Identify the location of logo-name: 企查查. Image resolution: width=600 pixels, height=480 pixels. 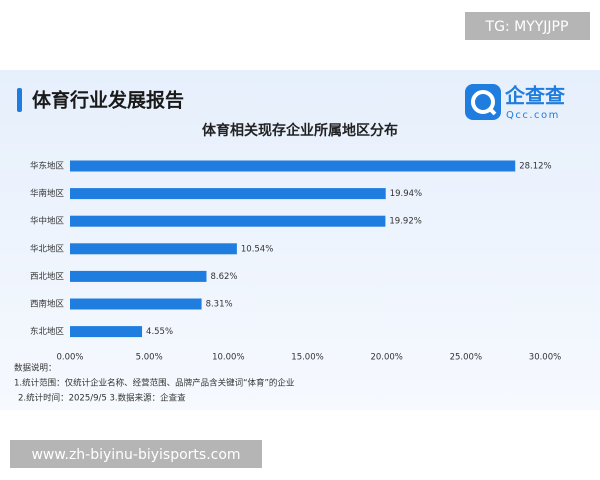
(534, 96).